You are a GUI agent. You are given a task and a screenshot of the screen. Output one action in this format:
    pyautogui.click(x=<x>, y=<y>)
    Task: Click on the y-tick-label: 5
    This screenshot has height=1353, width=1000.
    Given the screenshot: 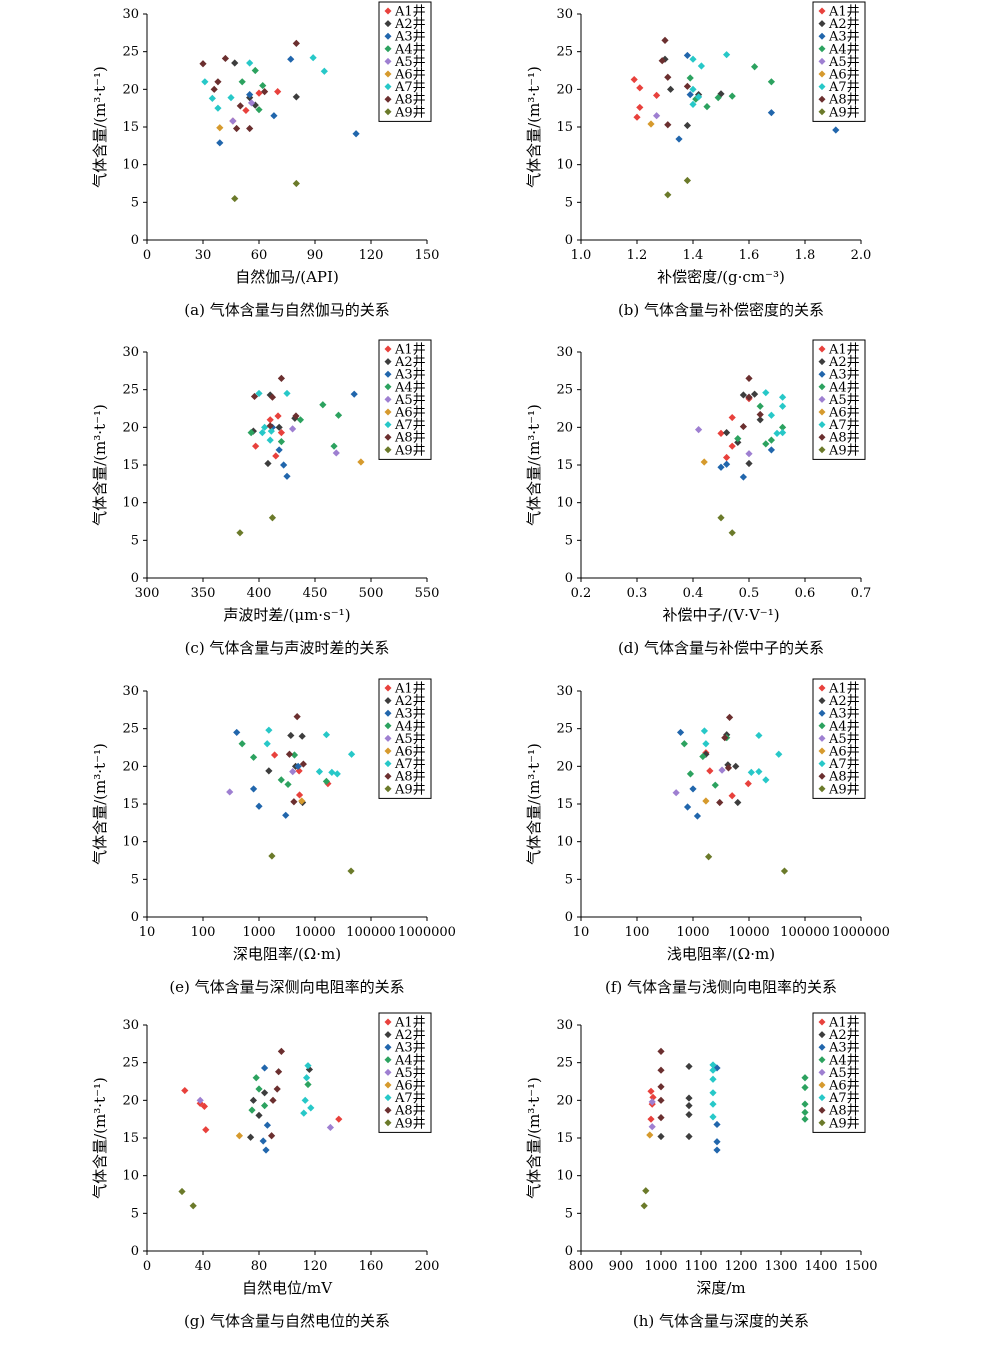 What is the action you would take?
    pyautogui.click(x=135, y=202)
    